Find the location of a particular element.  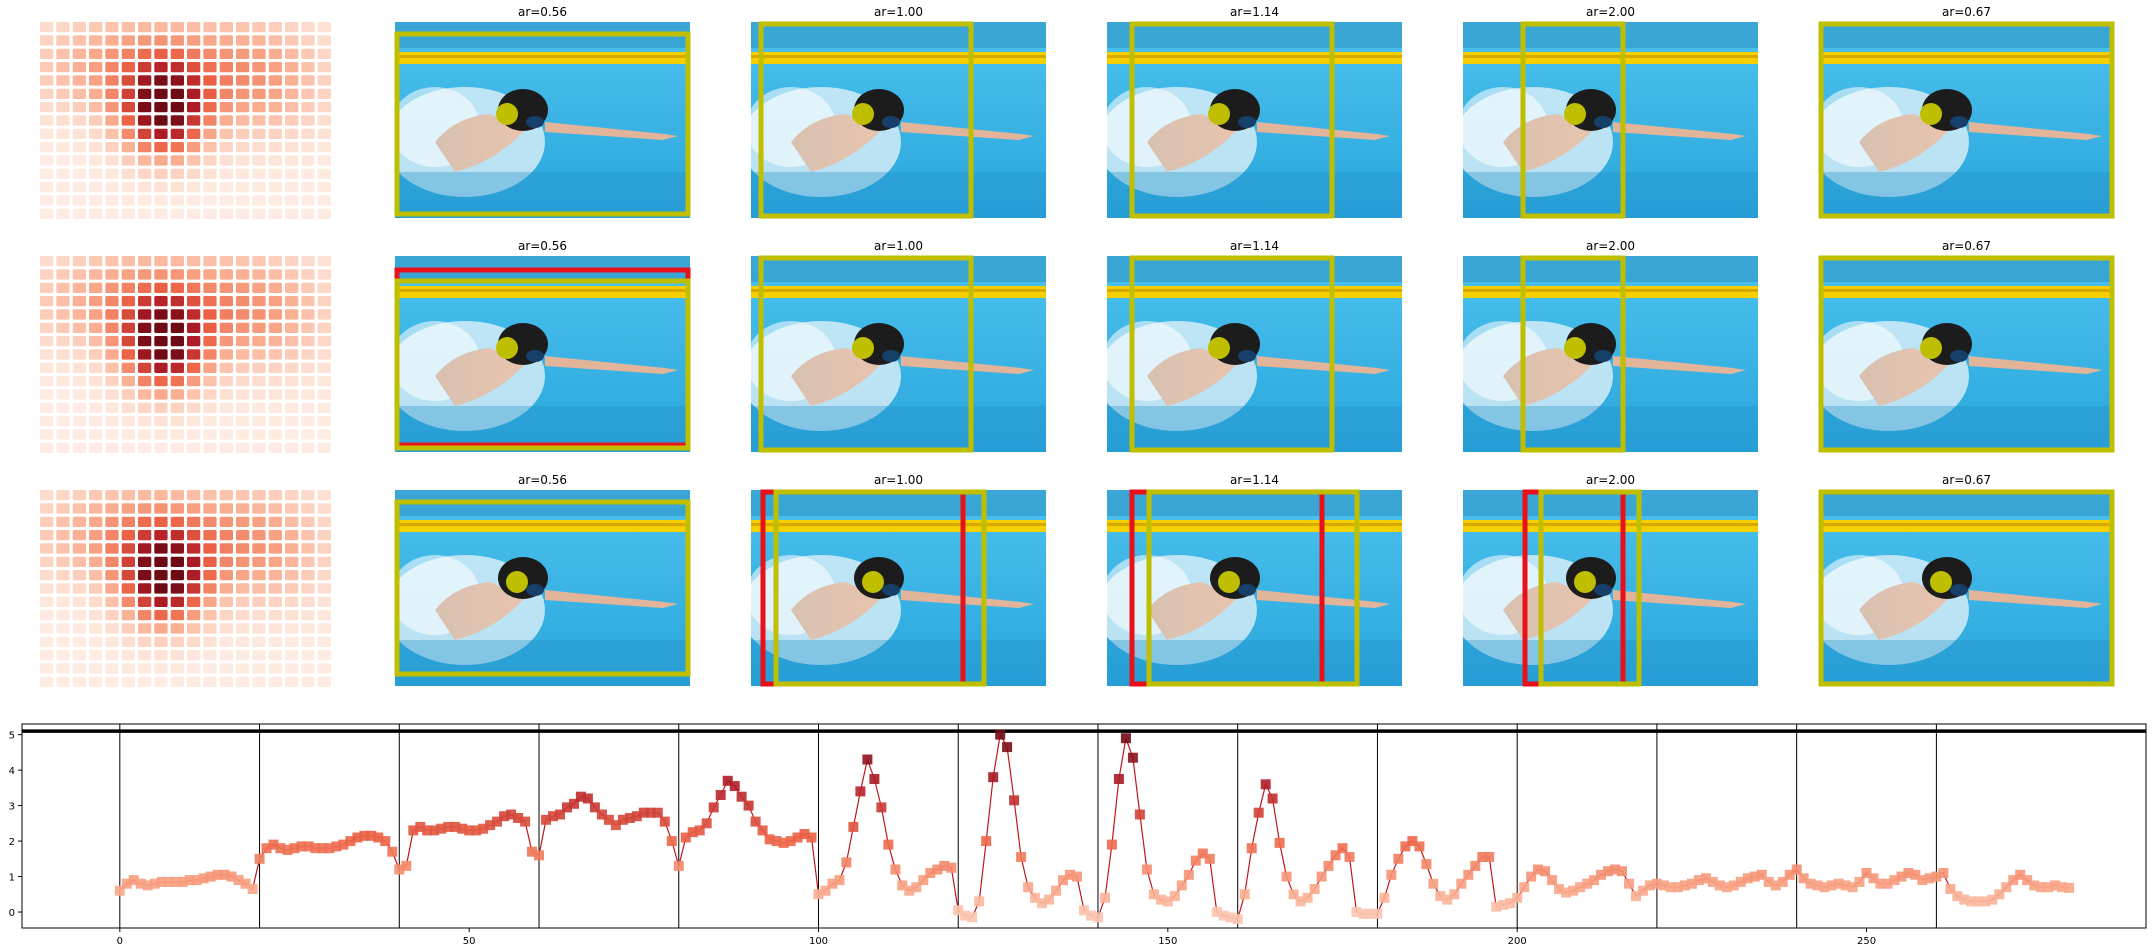

panel-title: ar=1.00 is located at coordinates (898, 246).